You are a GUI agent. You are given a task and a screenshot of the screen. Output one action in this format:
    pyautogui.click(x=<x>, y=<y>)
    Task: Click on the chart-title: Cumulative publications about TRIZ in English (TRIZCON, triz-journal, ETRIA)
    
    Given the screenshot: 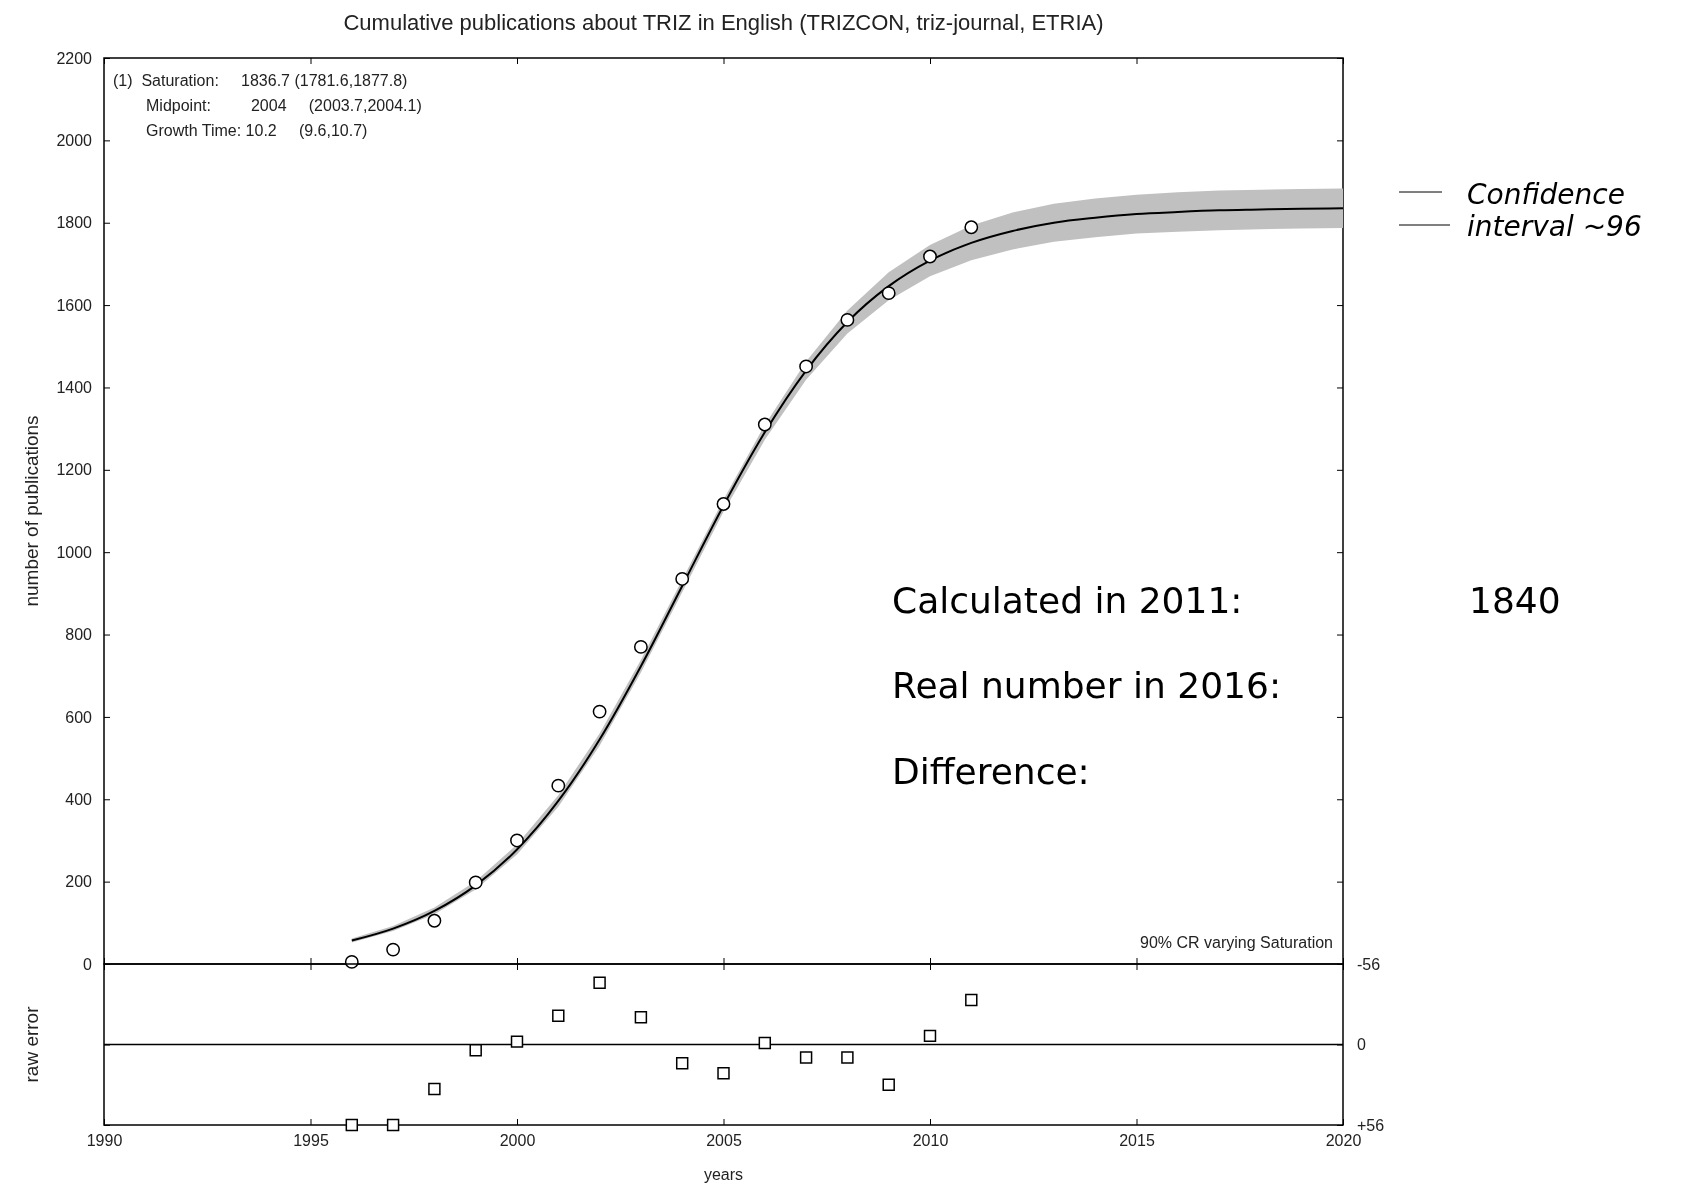 What is the action you would take?
    pyautogui.click(x=723, y=22)
    